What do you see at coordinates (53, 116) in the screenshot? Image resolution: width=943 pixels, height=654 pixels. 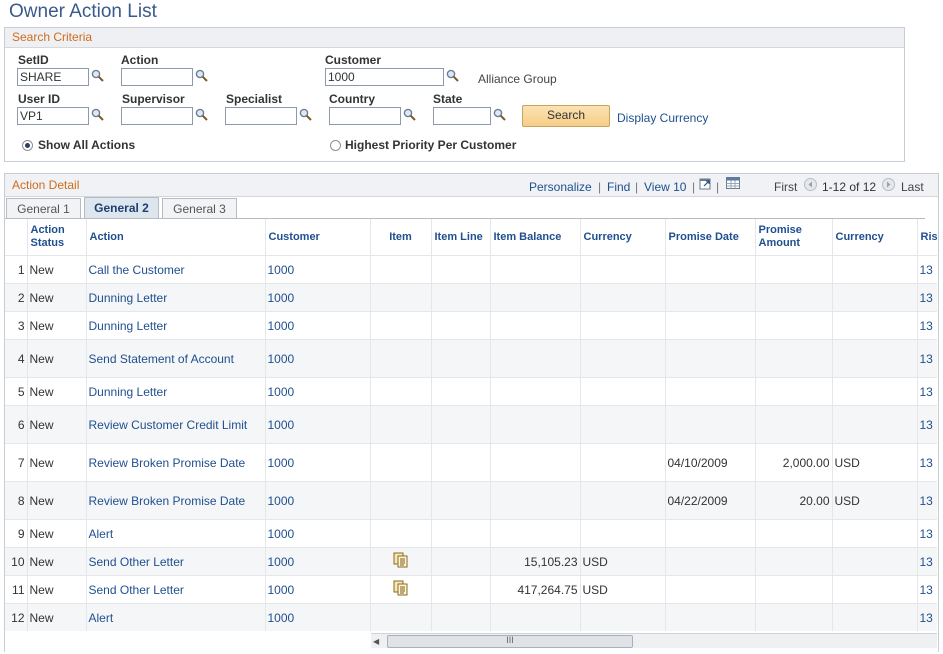 I see `userid-field: VP1` at bounding box center [53, 116].